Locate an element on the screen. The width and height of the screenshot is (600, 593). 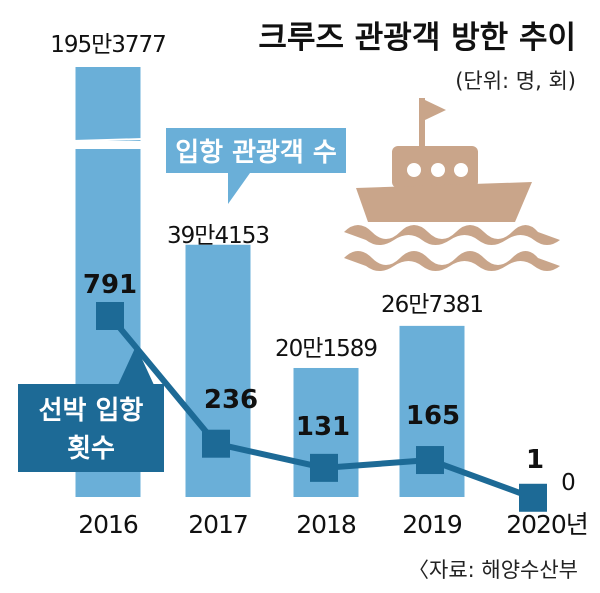
line-point-2020년 is located at coordinates (533, 497).